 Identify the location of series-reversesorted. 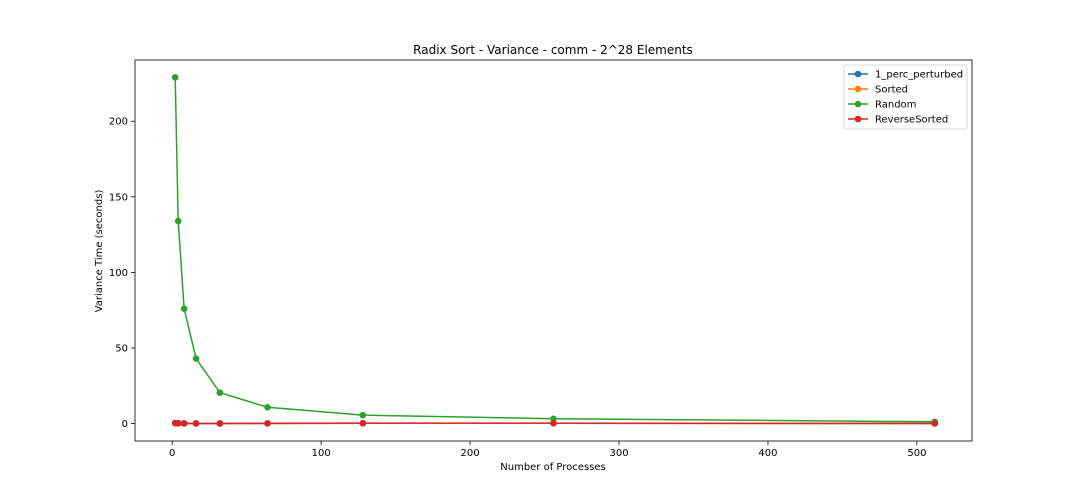
(555, 423).